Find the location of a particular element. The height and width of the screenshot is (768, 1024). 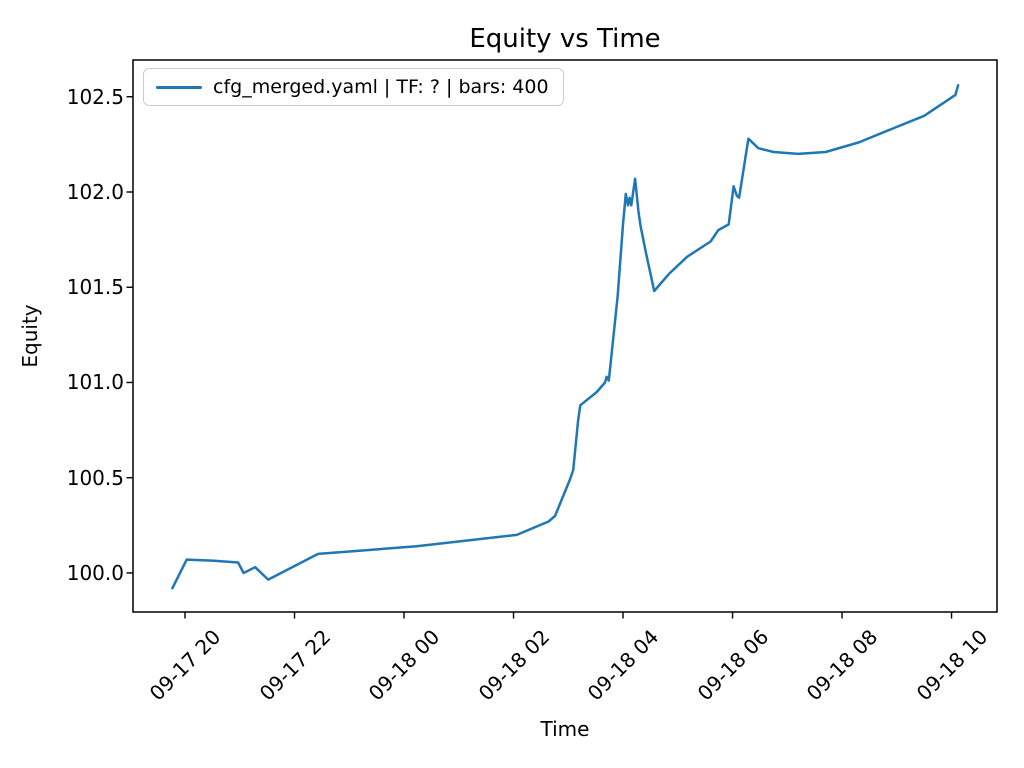

chart-title: Equity vs Time is located at coordinates (565, 39).